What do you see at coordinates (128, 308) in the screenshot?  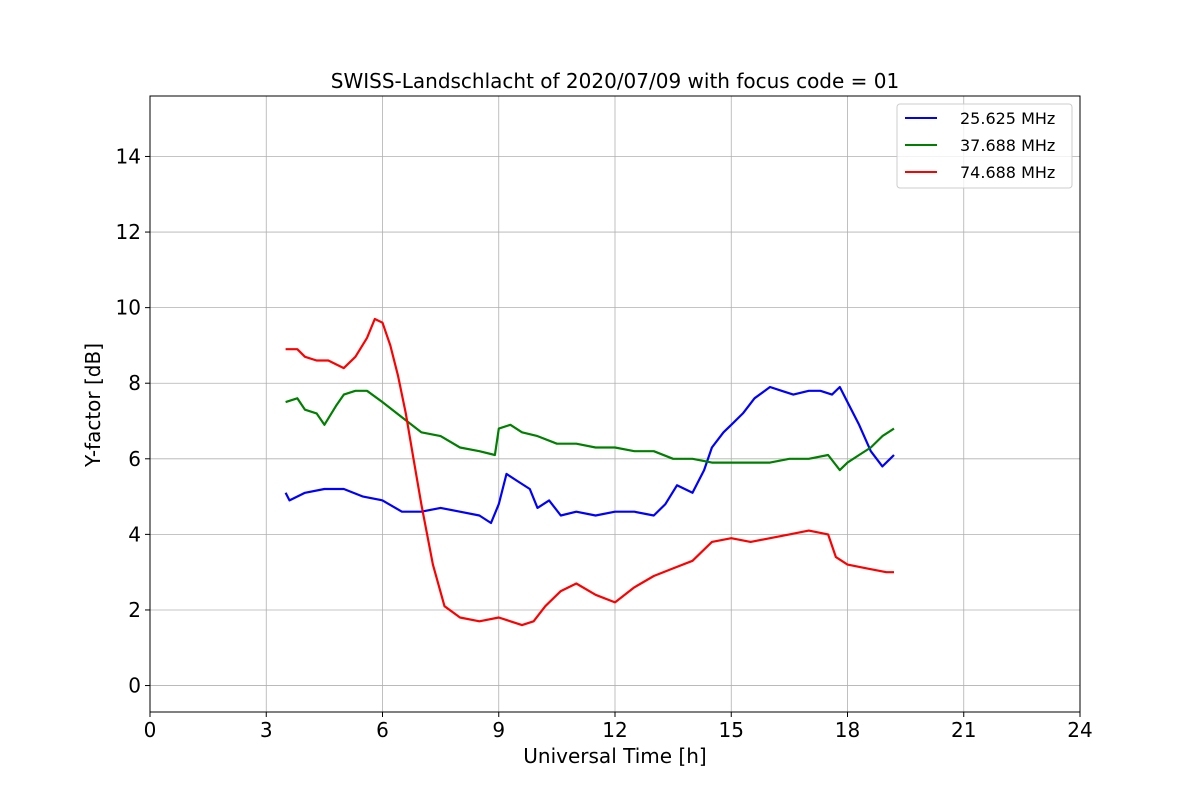 I see `y-tick-label: 10` at bounding box center [128, 308].